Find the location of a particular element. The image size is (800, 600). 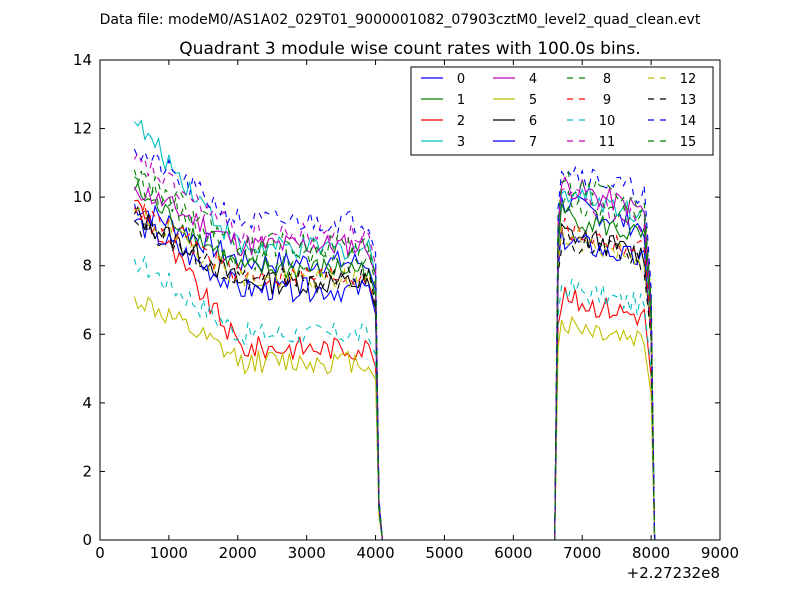

x-tick-label: 8000 is located at coordinates (651, 553).